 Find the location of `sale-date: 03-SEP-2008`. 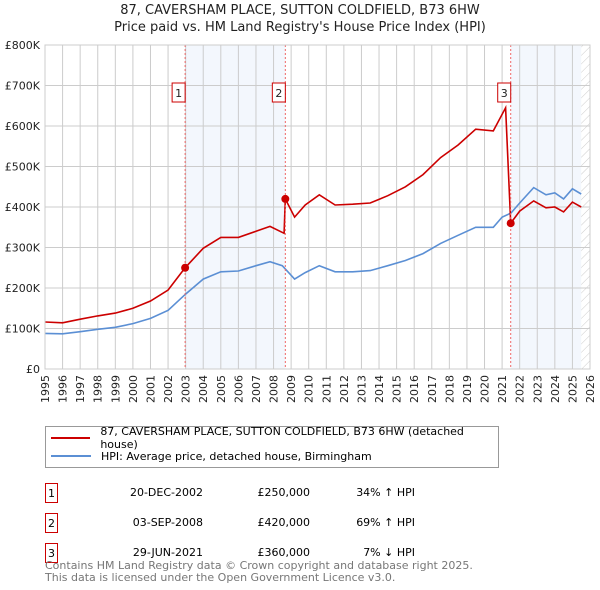

sale-date: 03-SEP-2008 is located at coordinates (167, 522).